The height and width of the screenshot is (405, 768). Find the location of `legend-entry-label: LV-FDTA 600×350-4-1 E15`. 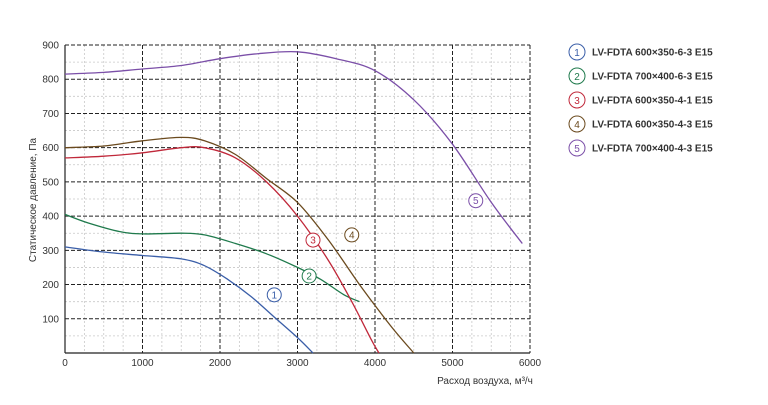

legend-entry-label: LV-FDTA 600×350-4-1 E15 is located at coordinates (652, 101).